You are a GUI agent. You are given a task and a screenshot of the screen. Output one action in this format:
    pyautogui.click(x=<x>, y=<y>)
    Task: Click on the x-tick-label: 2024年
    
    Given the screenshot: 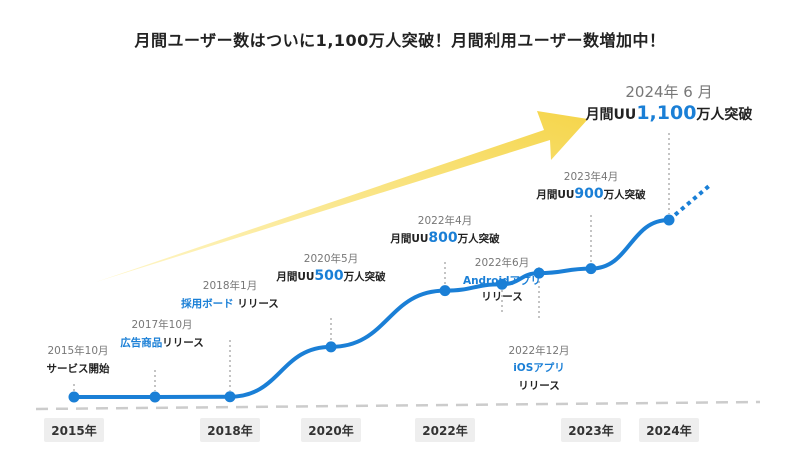 What is the action you would take?
    pyautogui.click(x=669, y=430)
    